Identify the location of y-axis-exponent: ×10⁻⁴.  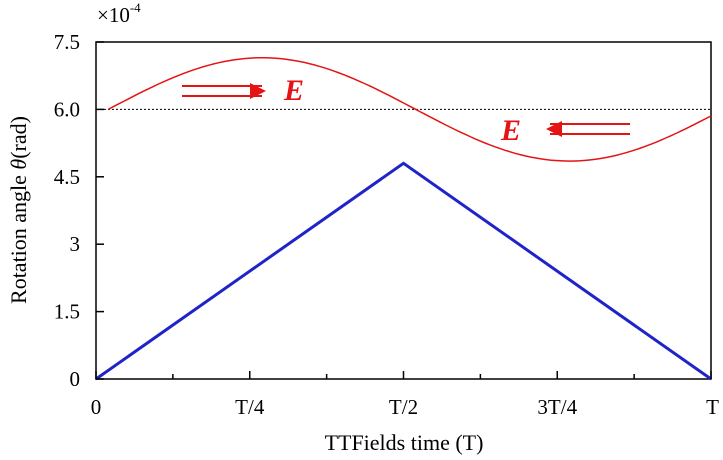
(119, 13).